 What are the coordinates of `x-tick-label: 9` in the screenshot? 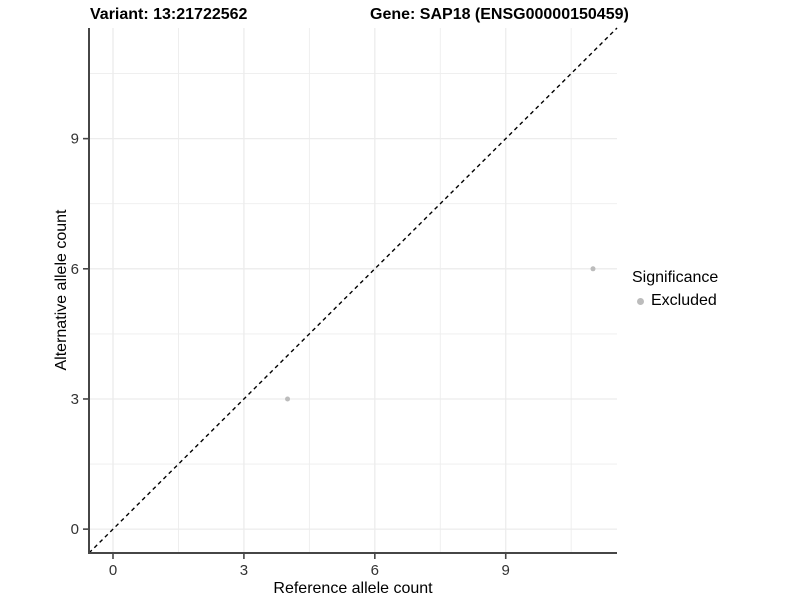 It's located at (506, 570).